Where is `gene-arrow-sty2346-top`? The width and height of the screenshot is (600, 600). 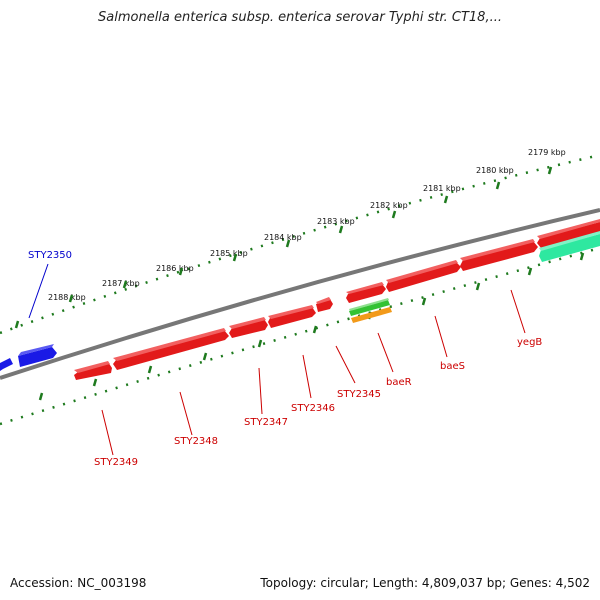
gene-arrow-sty2346-top is located at coordinates (291, 312).